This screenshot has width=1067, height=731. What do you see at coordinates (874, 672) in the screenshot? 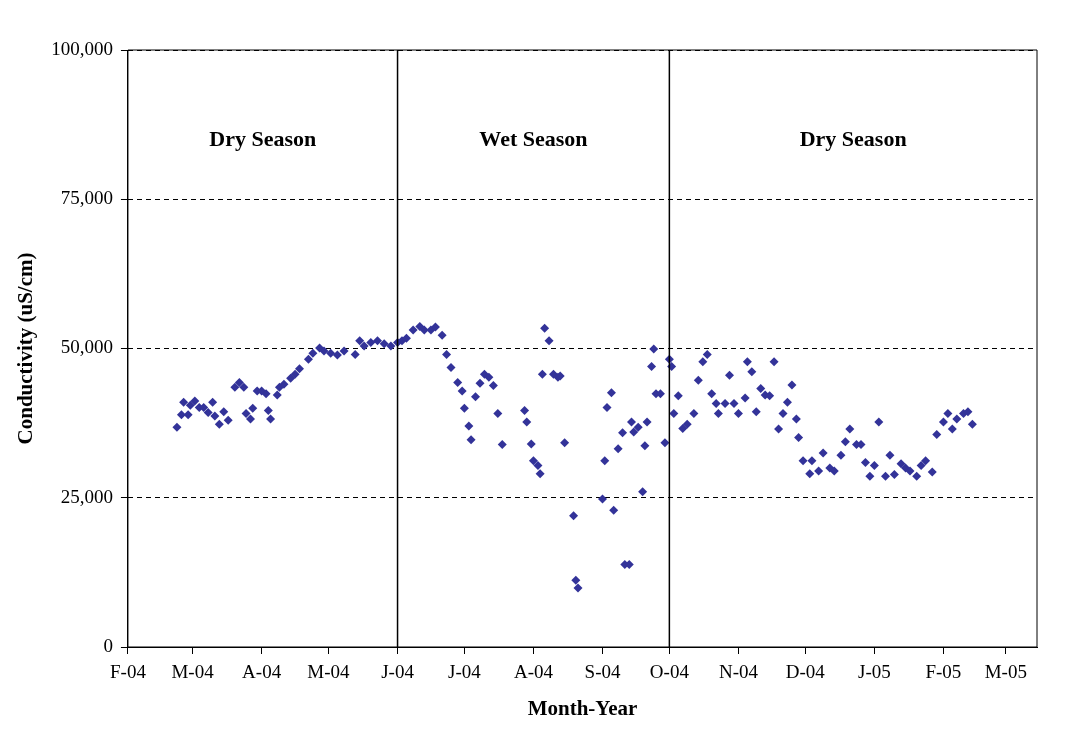
I see `x-tick-label: J-05` at bounding box center [874, 672].